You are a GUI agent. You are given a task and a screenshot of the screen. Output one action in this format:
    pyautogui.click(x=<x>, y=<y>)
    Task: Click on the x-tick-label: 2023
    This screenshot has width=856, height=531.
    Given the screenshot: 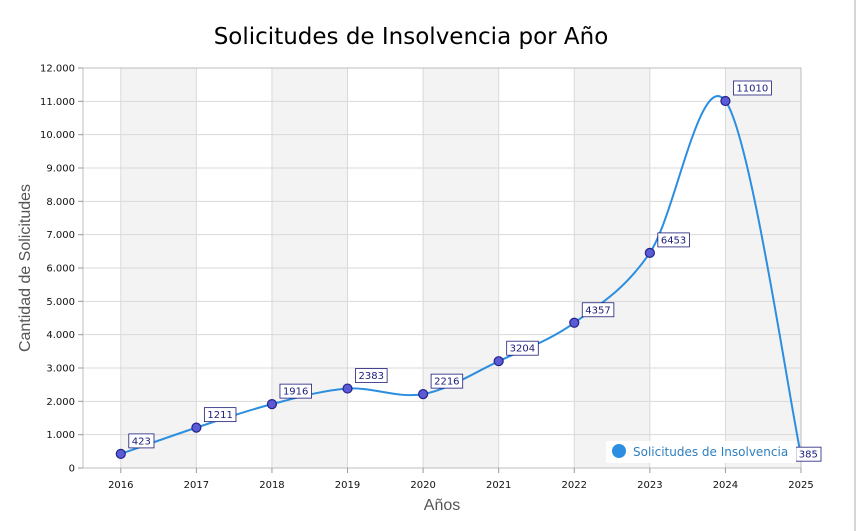 What is the action you would take?
    pyautogui.click(x=649, y=485)
    